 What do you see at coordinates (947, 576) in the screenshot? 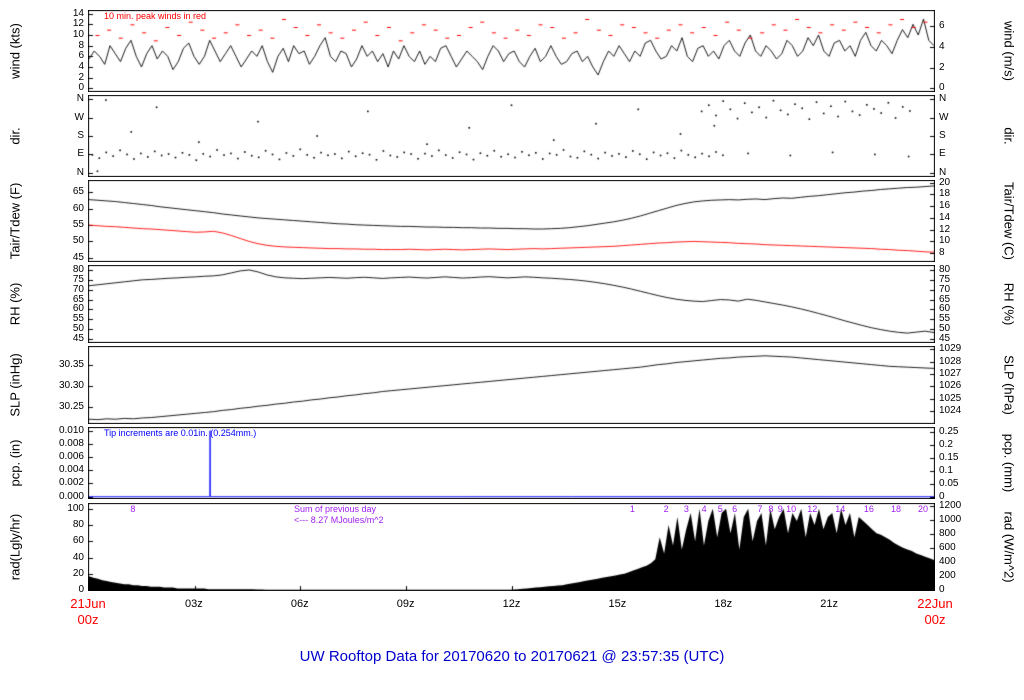
I see `y-tick-label: 200` at bounding box center [947, 576].